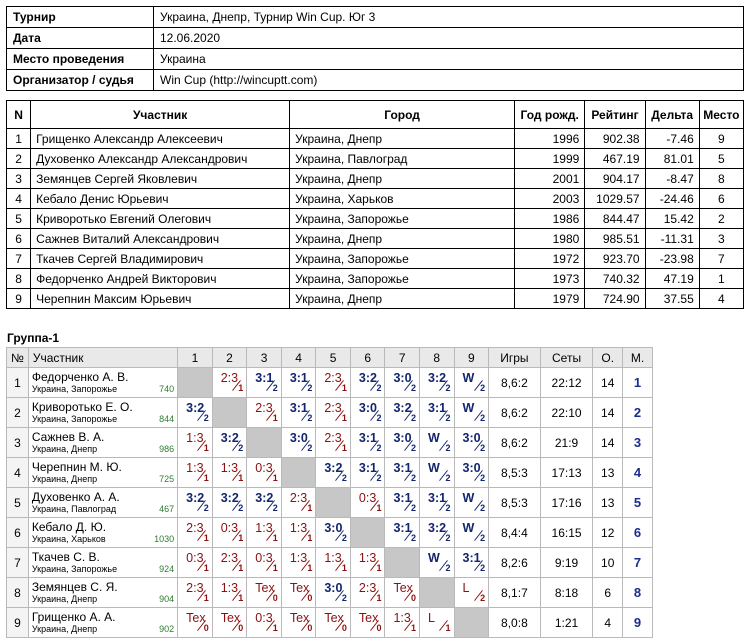  What do you see at coordinates (65, 556) in the screenshot?
I see `player-name: Ткачев С. В.` at bounding box center [65, 556].